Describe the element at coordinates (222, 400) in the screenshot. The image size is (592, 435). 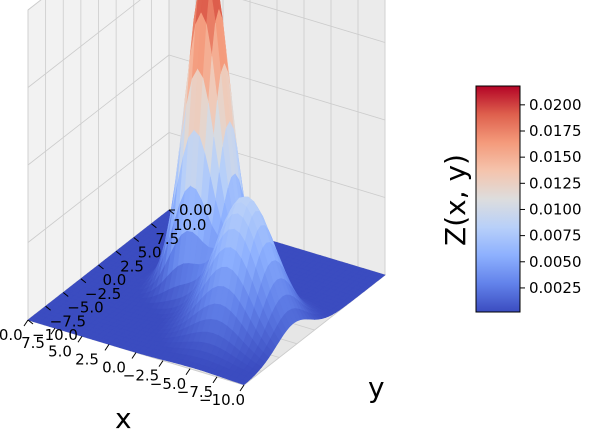
I see `x-tick-label: −10.0` at that location.